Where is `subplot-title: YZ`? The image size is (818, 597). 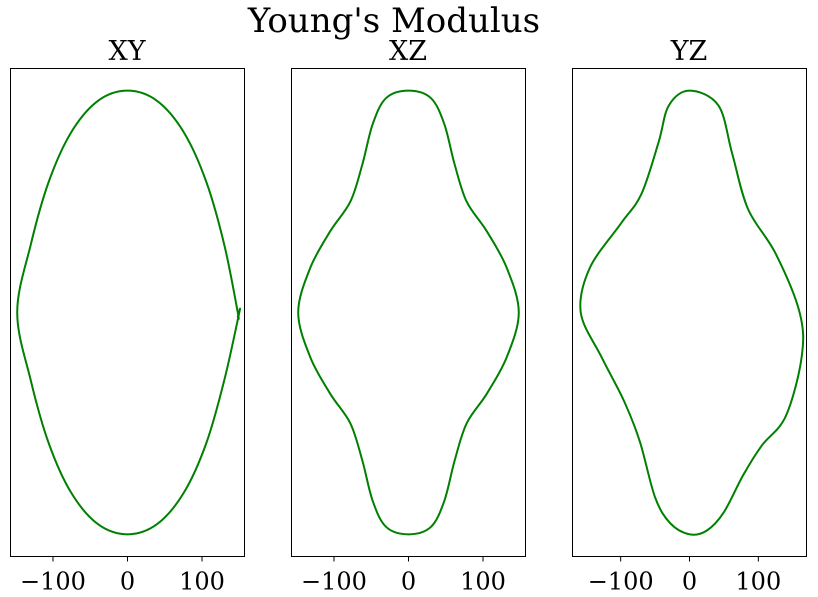 subplot-title: YZ is located at coordinates (689, 51).